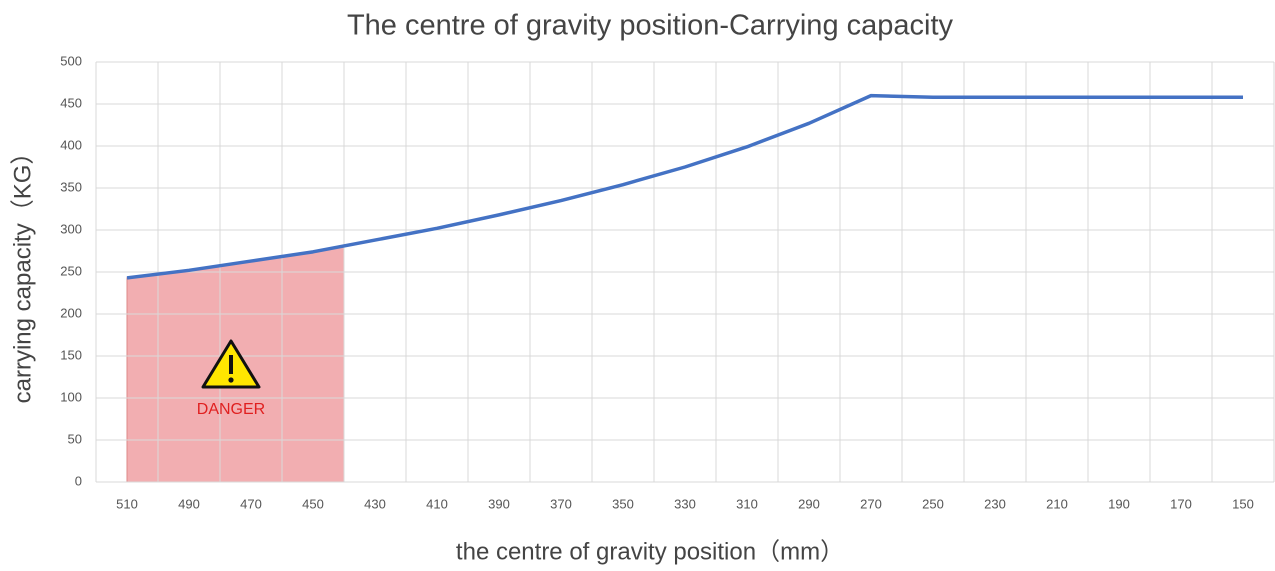 The width and height of the screenshot is (1275, 571). What do you see at coordinates (127, 503) in the screenshot?
I see `x-tick-label: 510` at bounding box center [127, 503].